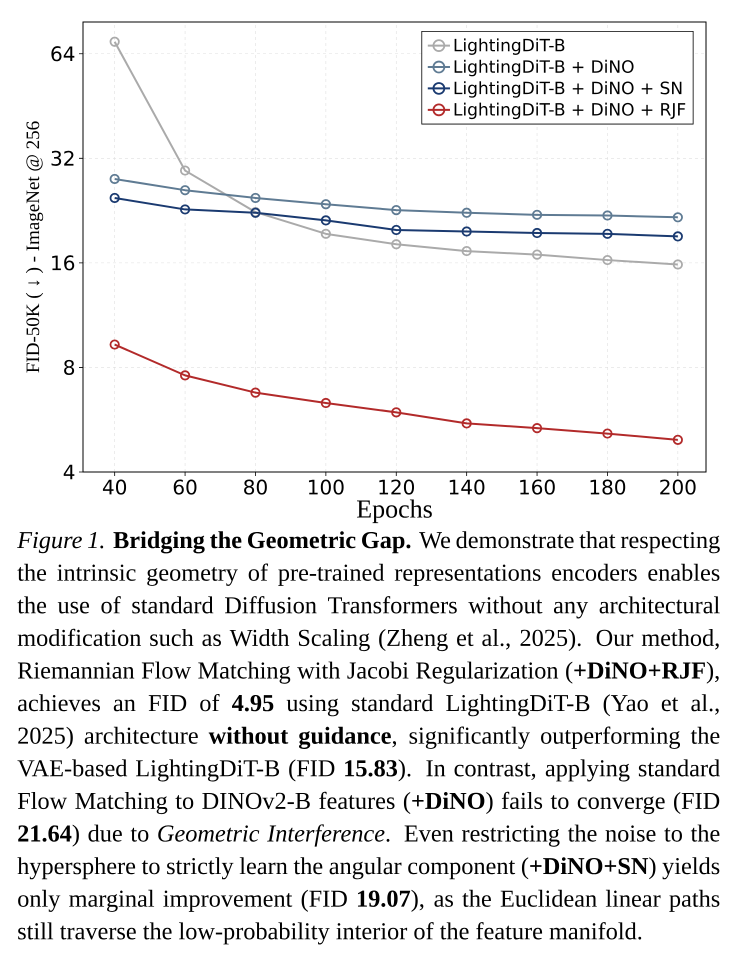  What do you see at coordinates (394, 512) in the screenshot?
I see `x-axis-title: Epochs` at bounding box center [394, 512].